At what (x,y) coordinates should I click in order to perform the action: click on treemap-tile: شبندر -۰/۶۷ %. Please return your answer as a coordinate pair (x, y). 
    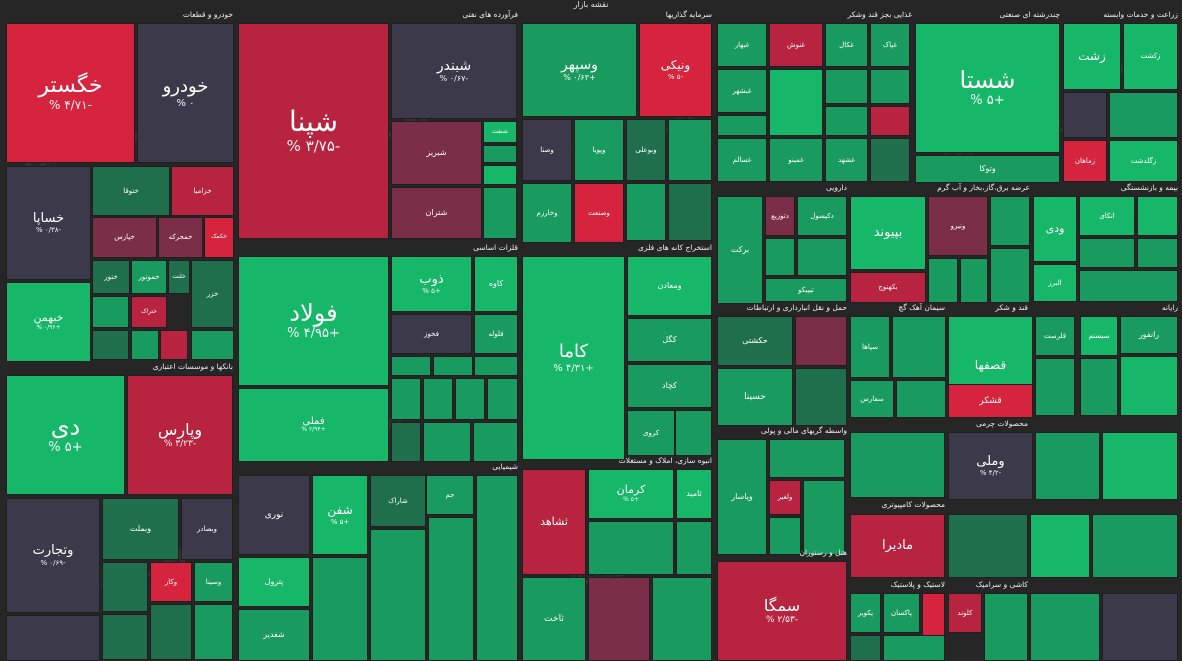
    Looking at the image, I should click on (454, 71).